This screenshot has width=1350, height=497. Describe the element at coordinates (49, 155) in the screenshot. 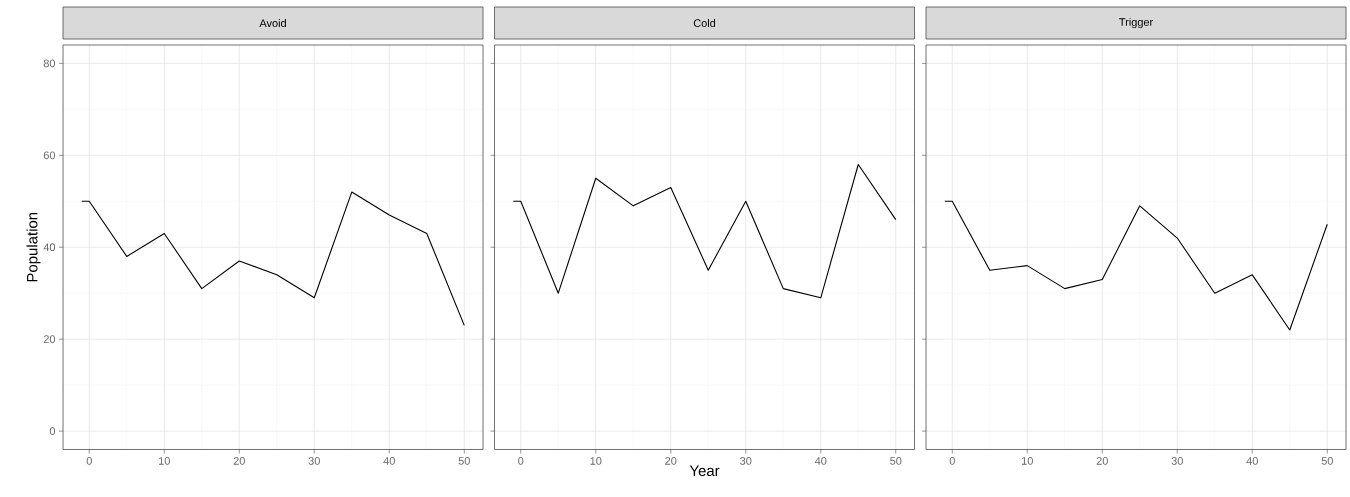

I see `y-tick-label: 60` at that location.